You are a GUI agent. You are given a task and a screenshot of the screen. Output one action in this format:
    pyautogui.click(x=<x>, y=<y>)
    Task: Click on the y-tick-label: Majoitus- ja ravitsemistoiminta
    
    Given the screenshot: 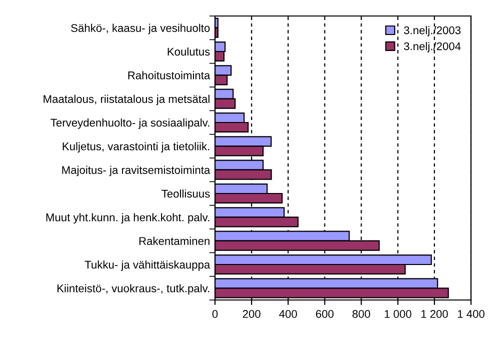 What is the action you would take?
    pyautogui.click(x=136, y=171)
    